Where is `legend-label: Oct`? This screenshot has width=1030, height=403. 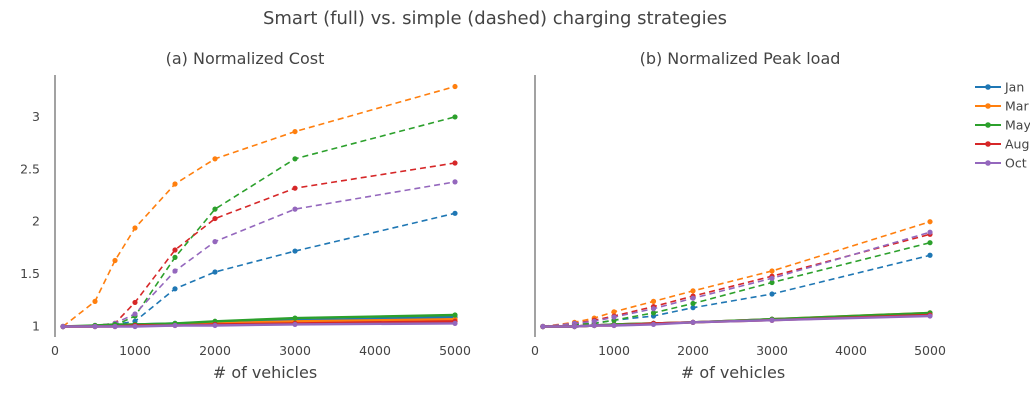 legend-label: Oct is located at coordinates (1016, 163).